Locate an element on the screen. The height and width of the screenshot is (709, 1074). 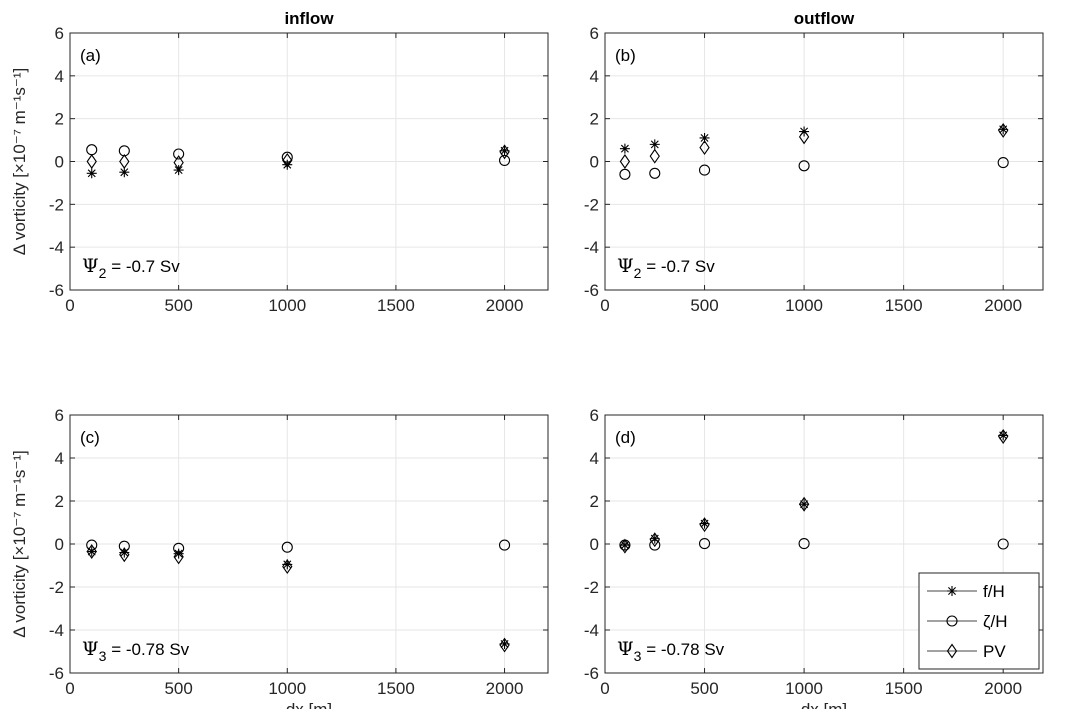
x-tick-label: 500 is located at coordinates (178, 688).